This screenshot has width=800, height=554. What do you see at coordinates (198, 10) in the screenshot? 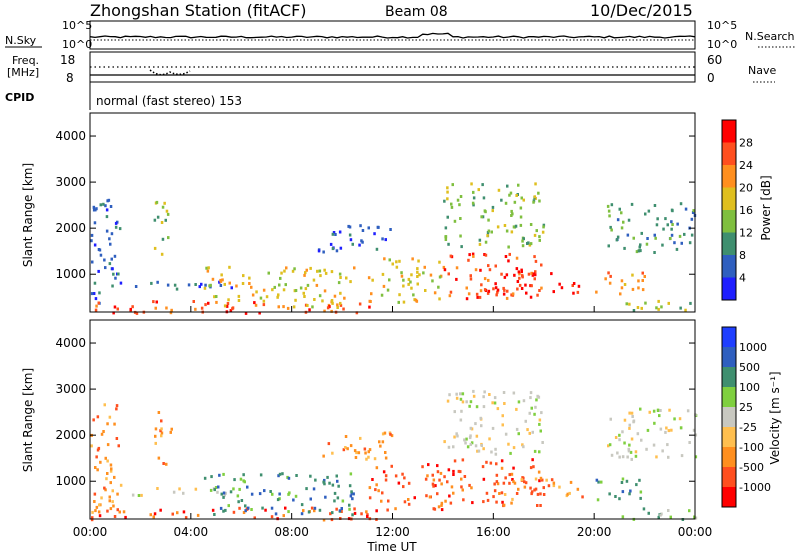
I see `station-title: Zhongshan Station (fitACF)` at bounding box center [198, 10].